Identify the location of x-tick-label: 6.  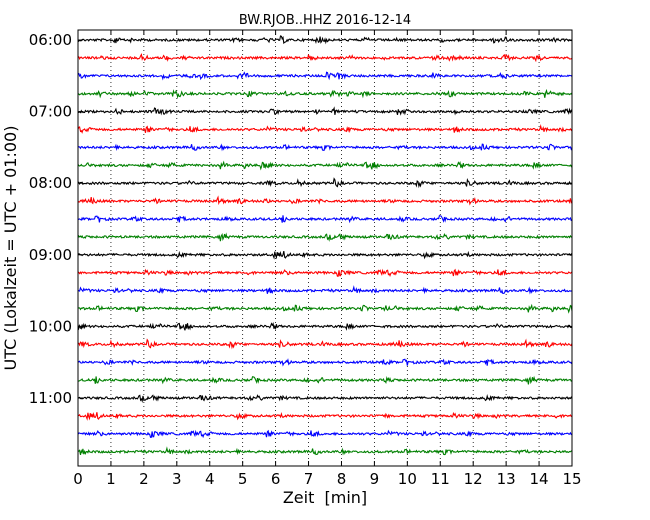
(276, 479).